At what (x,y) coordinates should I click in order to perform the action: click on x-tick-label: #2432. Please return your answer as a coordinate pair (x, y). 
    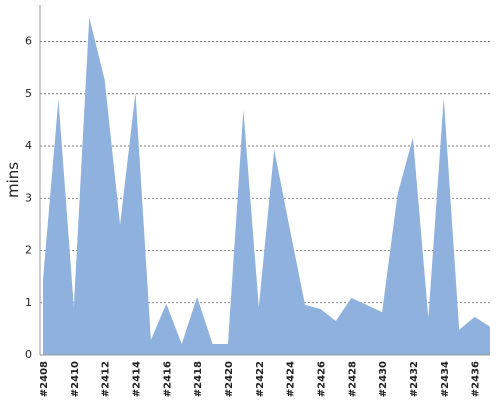
    Looking at the image, I should click on (414, 379).